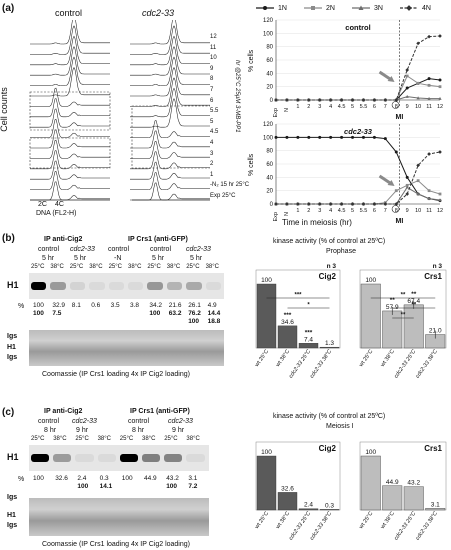 The height and width of the screenshot is (550, 451). What do you see at coordinates (403, 316) in the screenshot?
I see `significance-label: **` at bounding box center [403, 316].